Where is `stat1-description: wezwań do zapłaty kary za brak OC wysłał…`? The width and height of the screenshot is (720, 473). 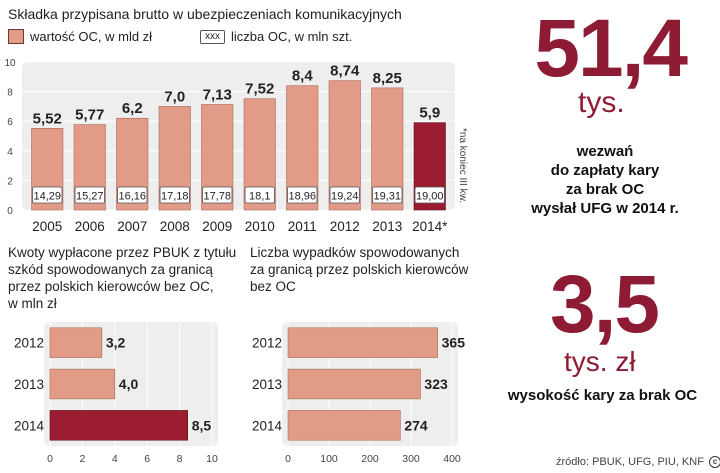
stat1-description: wezwań do zapłaty kary za brak OC wysłał… is located at coordinates (605, 180).